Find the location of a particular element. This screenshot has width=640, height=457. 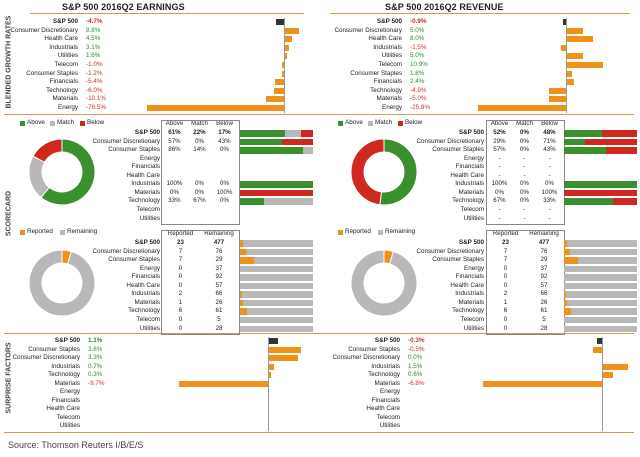

data-label: 1.1% is located at coordinates (95, 340).